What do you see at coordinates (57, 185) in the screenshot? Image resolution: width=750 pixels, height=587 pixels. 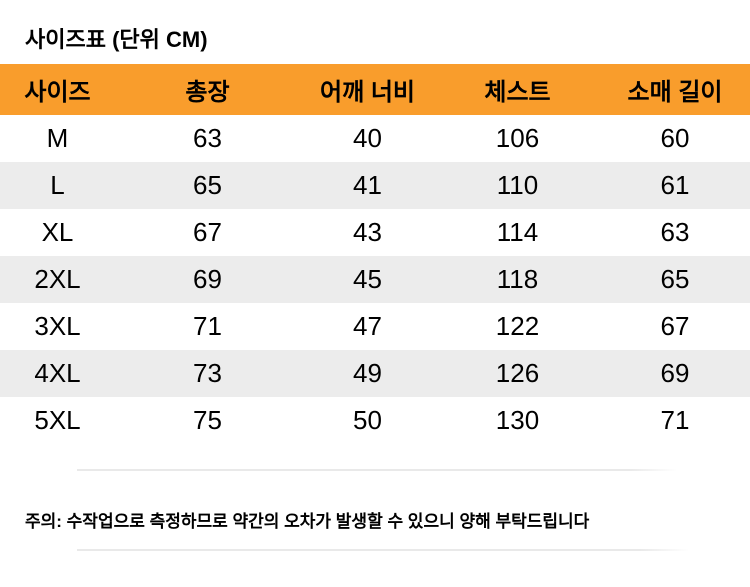 I see `size-cell: L` at bounding box center [57, 185].